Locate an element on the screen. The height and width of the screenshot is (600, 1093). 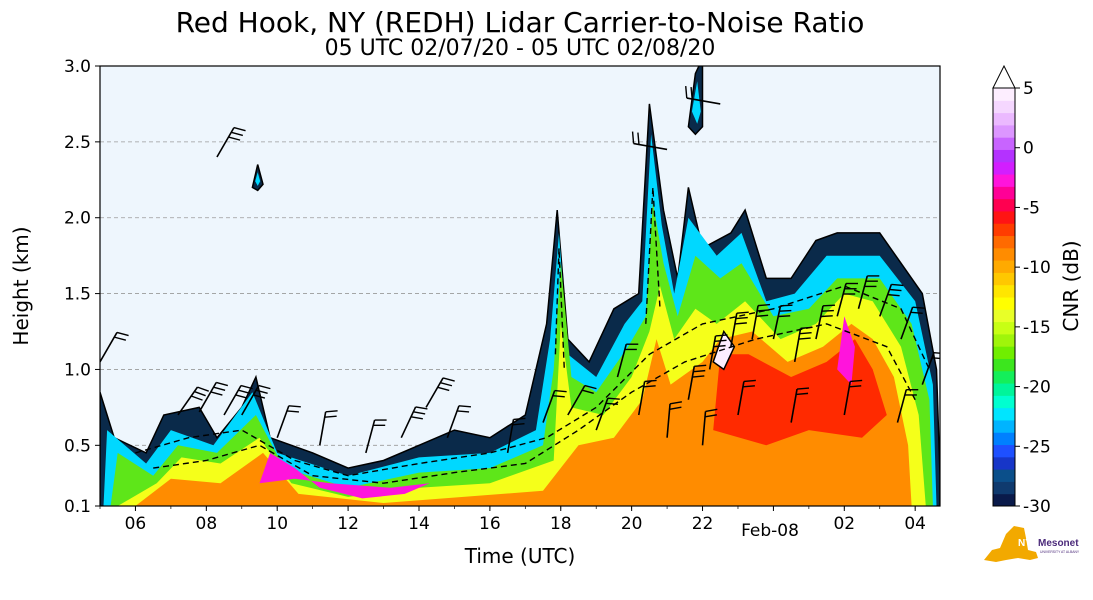
colorbar-tick-label: -20 is located at coordinates (1037, 388).